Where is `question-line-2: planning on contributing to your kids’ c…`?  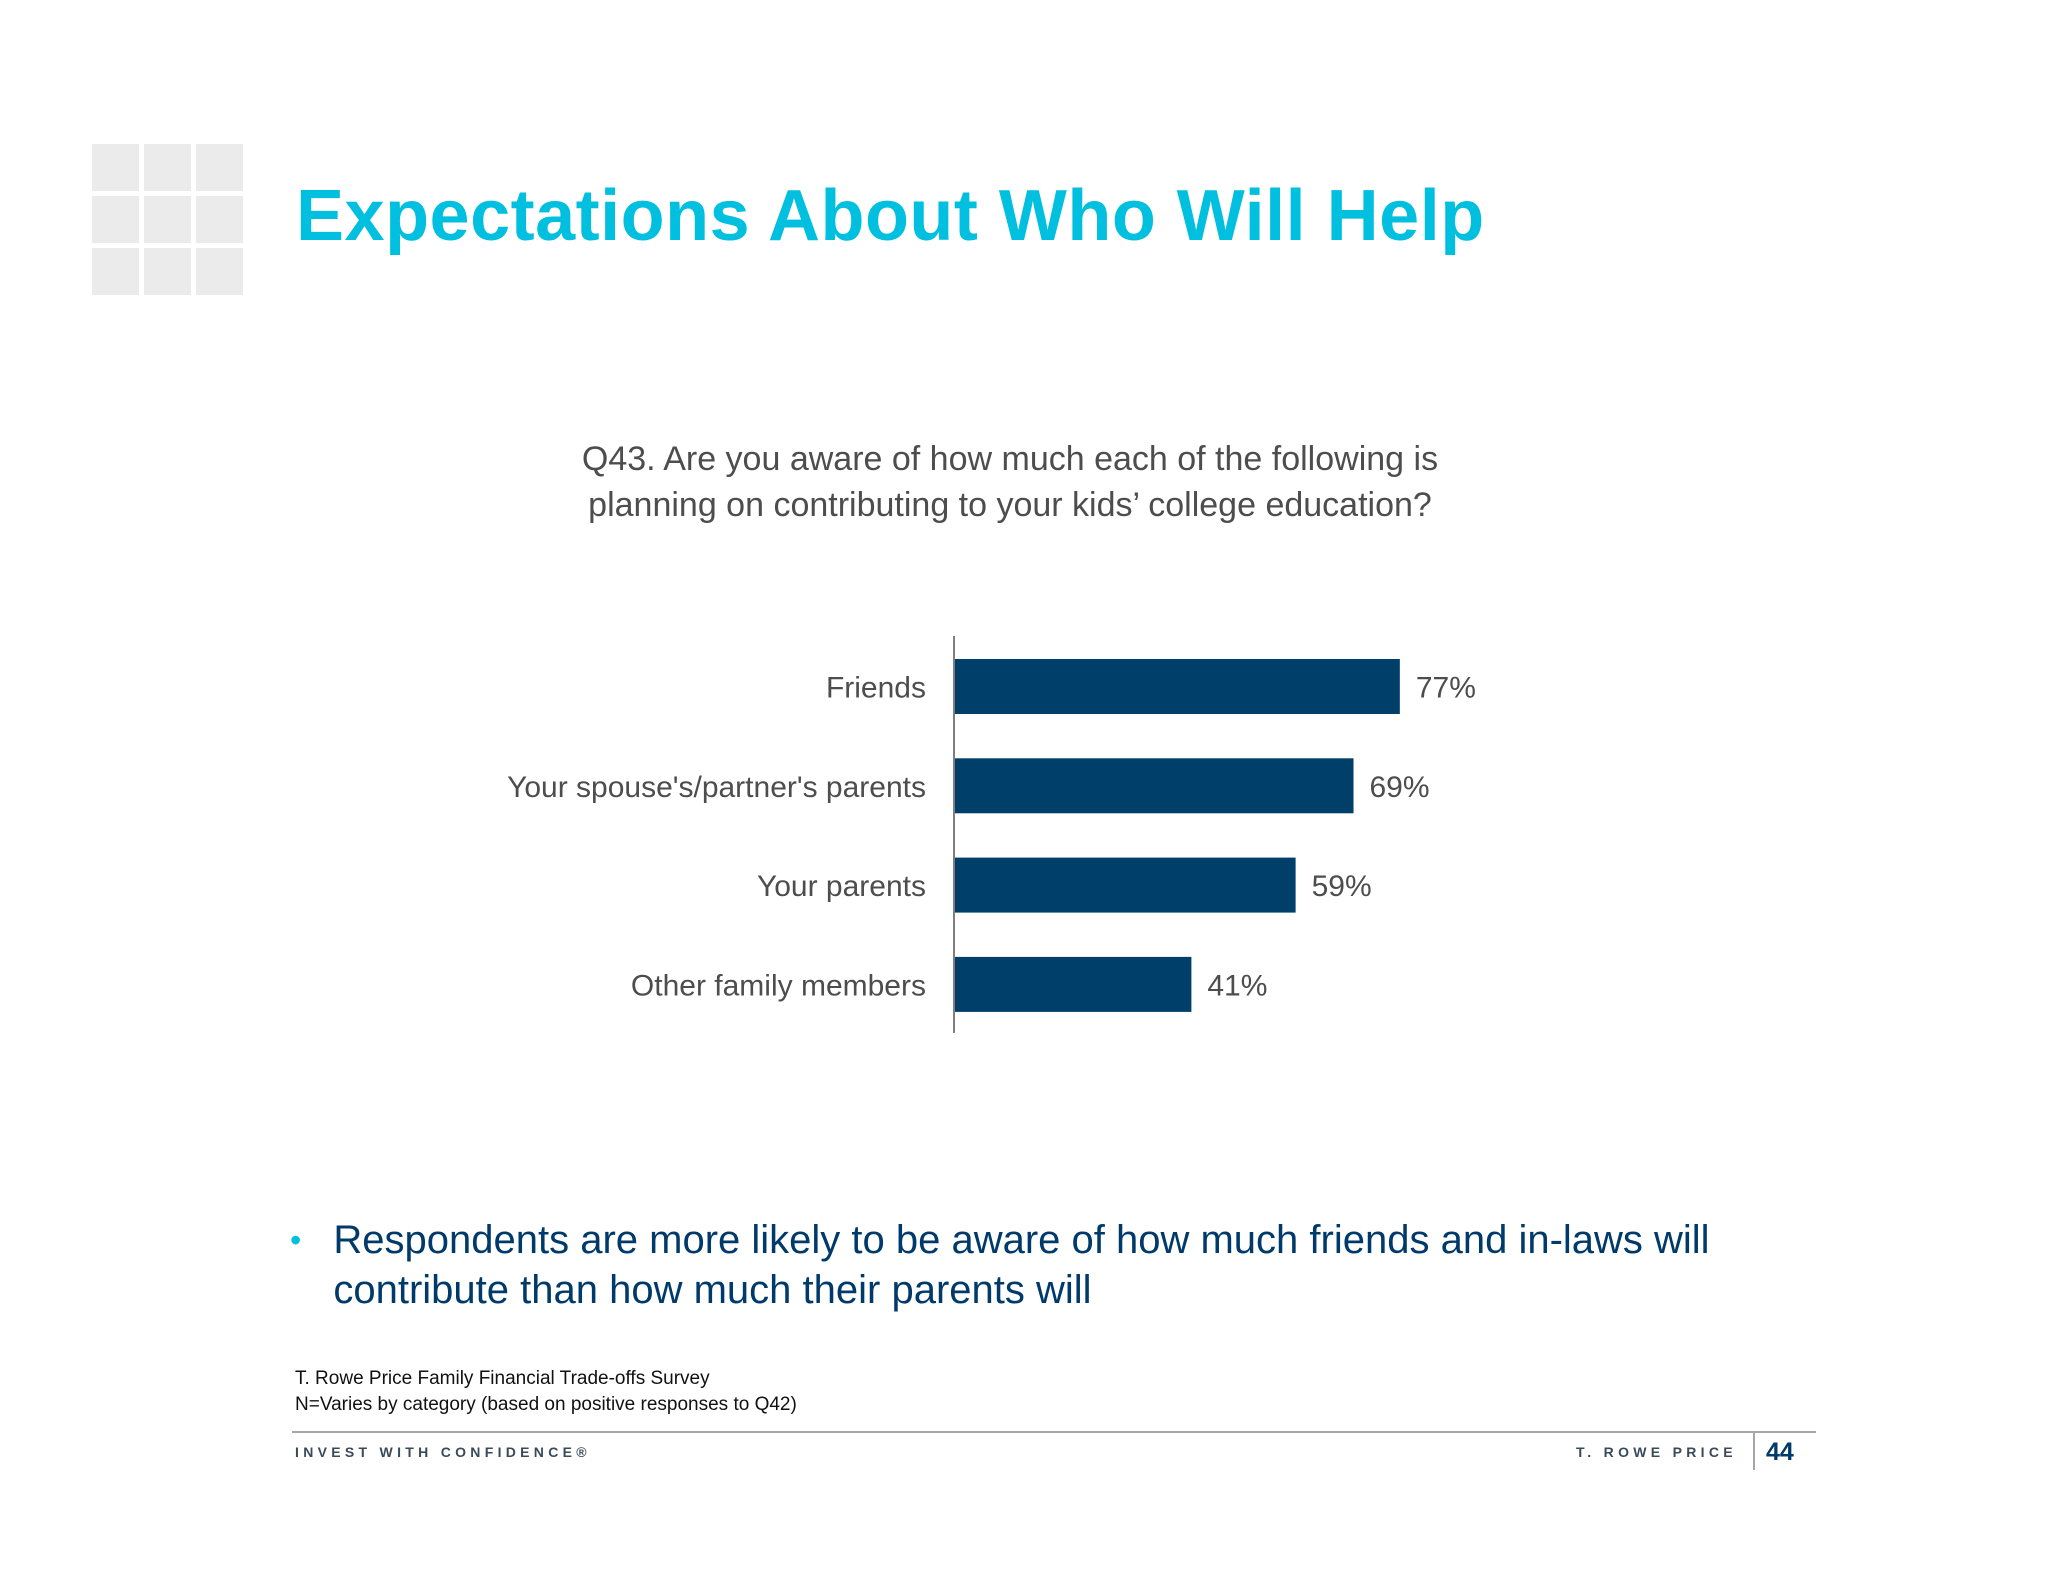 question-line-2: planning on contributing to your kids’ c… is located at coordinates (1010, 505).